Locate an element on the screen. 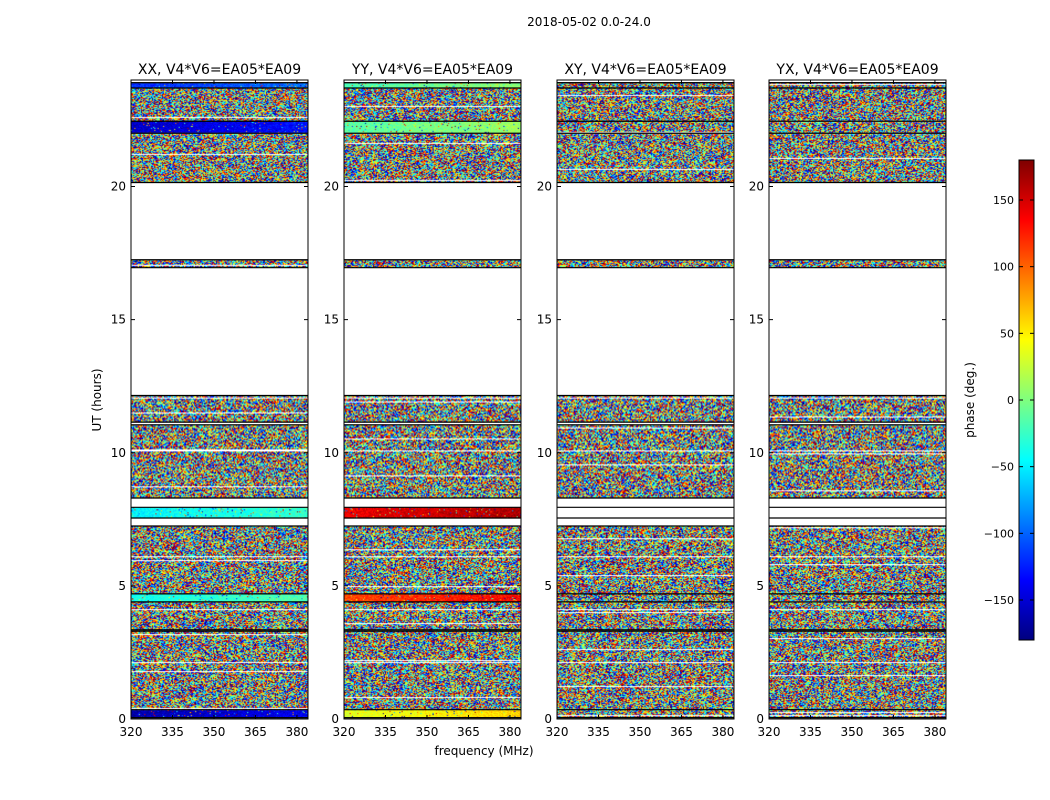 Image resolution: width=1050 pixels, height=800 pixels. panel-title: XX, V4*V6=EA05*EA09 is located at coordinates (219, 70).